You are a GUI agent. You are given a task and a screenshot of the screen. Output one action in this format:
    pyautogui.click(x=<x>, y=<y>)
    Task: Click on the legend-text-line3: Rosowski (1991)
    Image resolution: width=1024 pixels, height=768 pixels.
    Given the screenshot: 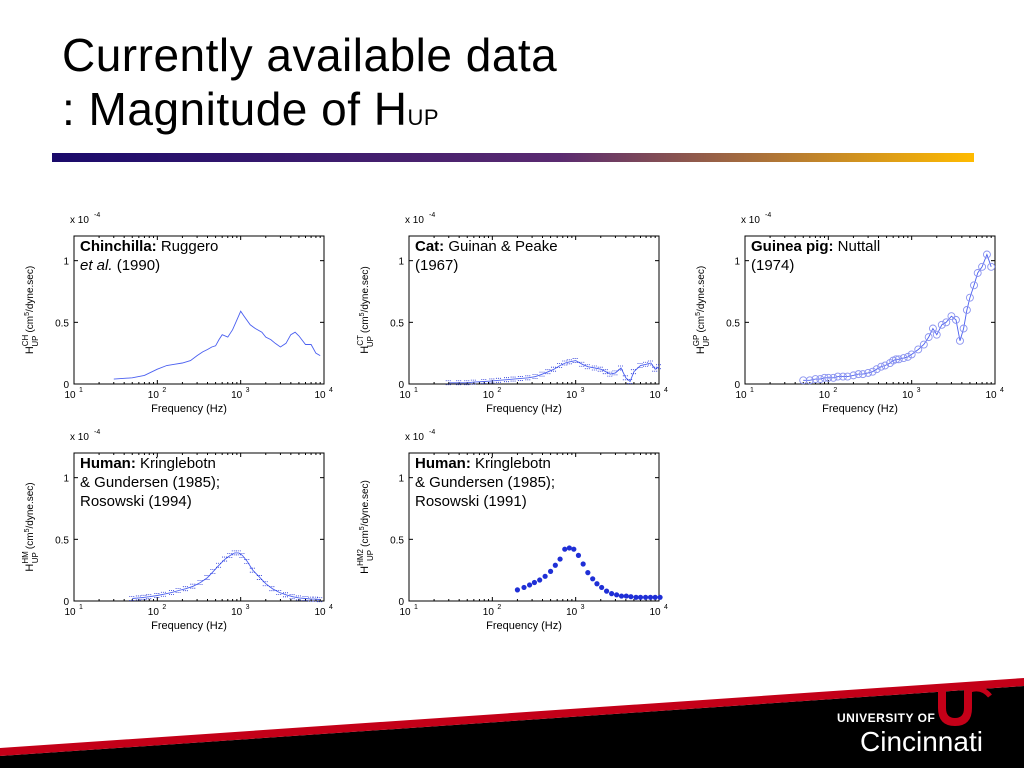 What is the action you would take?
    pyautogui.click(x=471, y=501)
    